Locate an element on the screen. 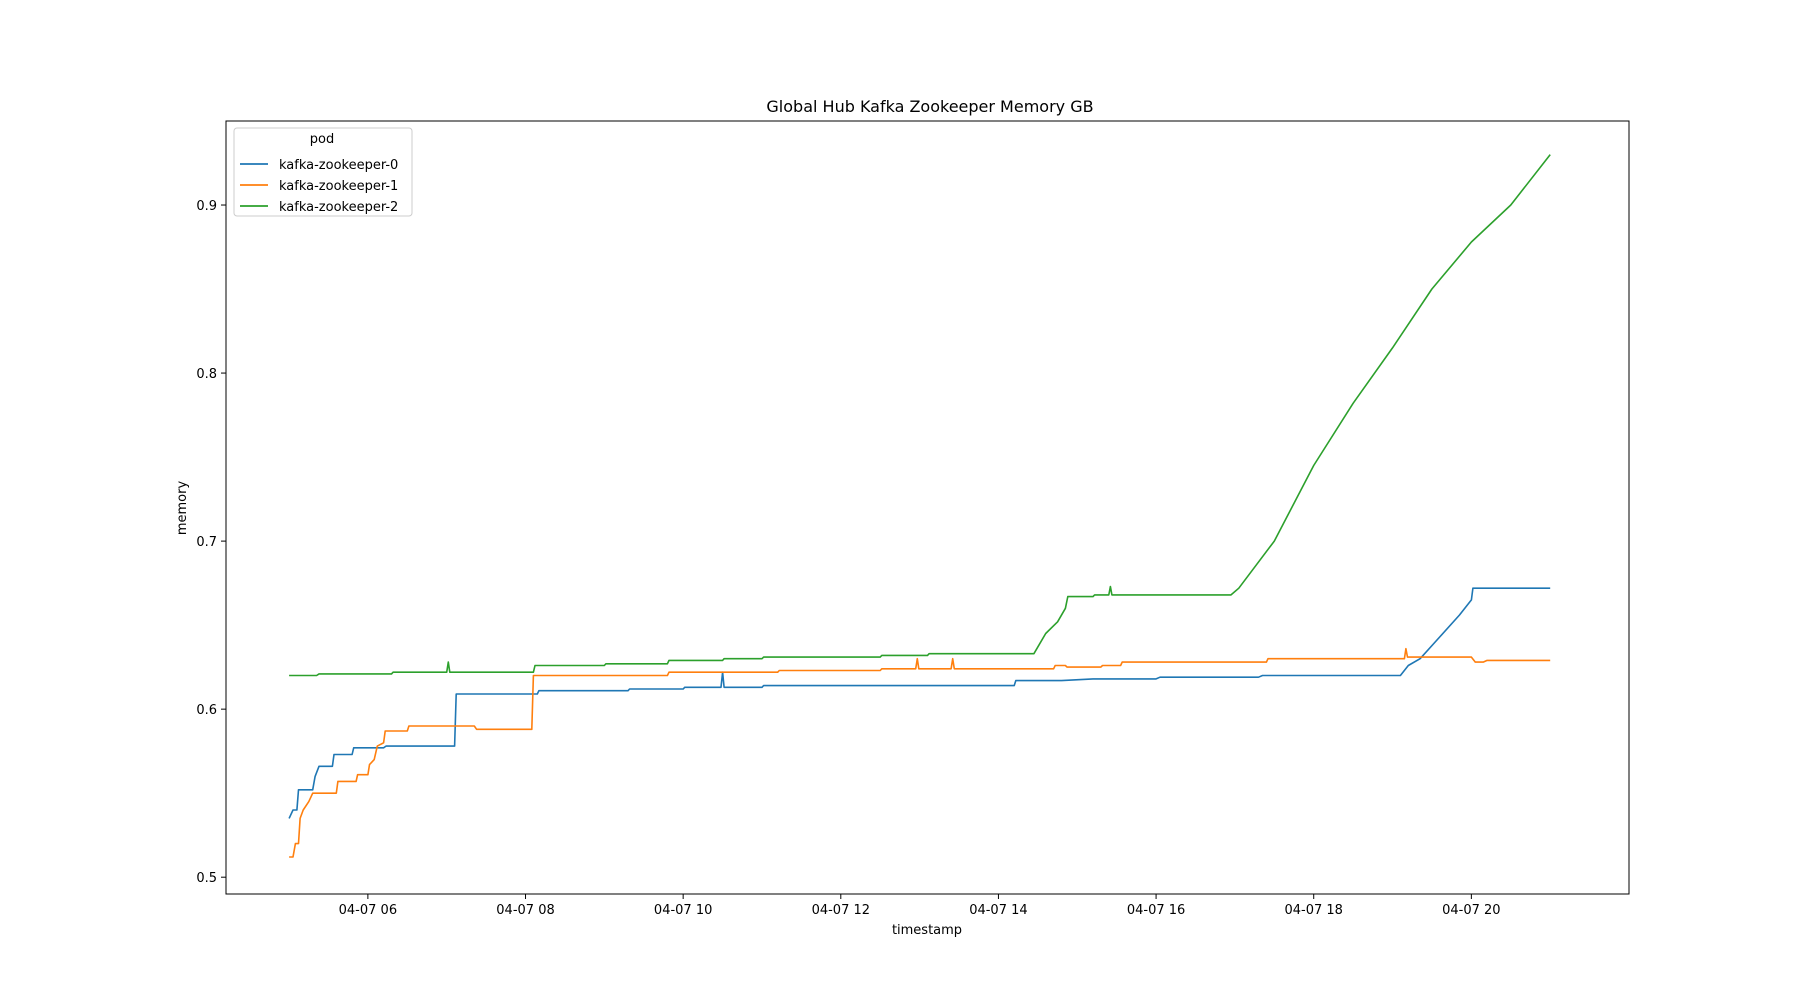  y-tick-label: 0.9 is located at coordinates (206, 206).